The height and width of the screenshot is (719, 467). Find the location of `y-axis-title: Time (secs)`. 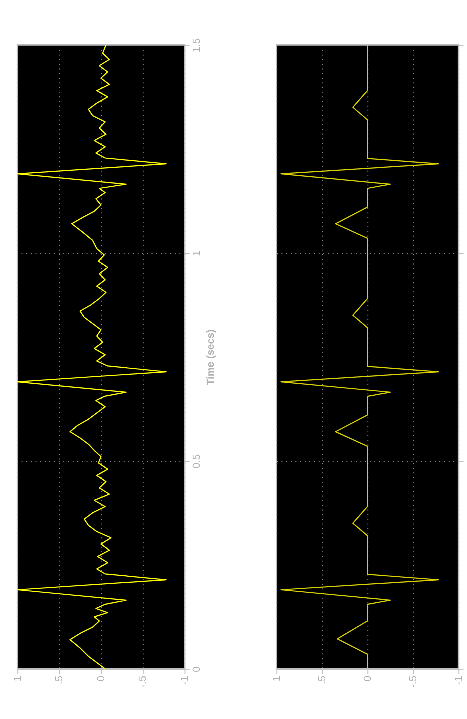

y-axis-title: Time (secs) is located at coordinates (212, 358).